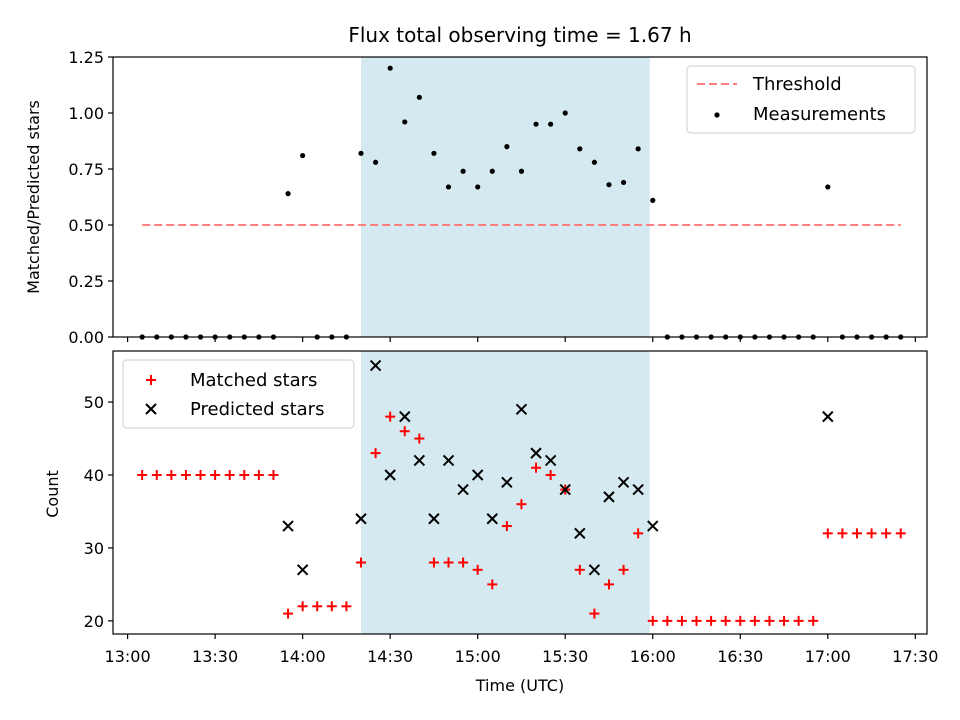 This screenshot has height=720, width=960. What do you see at coordinates (653, 656) in the screenshot?
I see `time-x-tick-label: 16:00` at bounding box center [653, 656].